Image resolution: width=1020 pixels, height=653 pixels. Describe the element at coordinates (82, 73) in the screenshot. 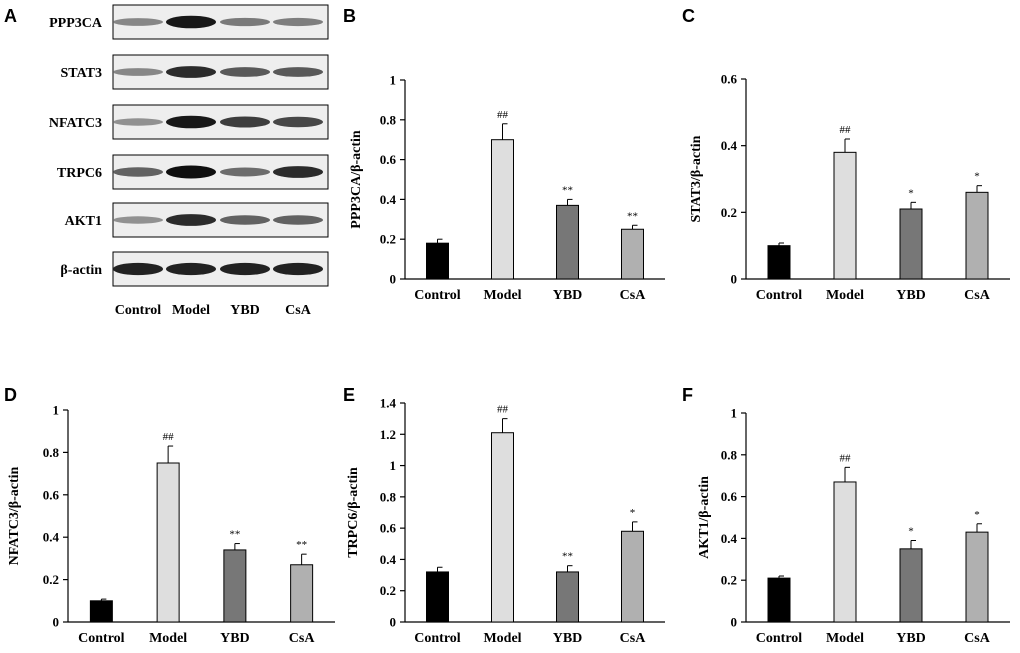

I see `blot-row-label: STAT3` at that location.